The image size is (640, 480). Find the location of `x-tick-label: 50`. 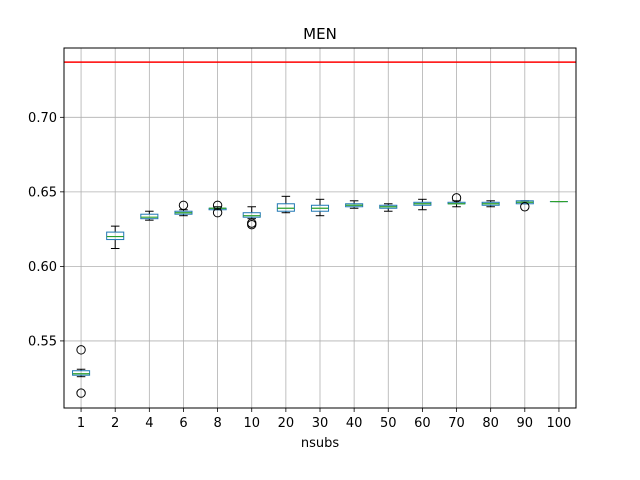

x-tick-label: 50 is located at coordinates (388, 423).